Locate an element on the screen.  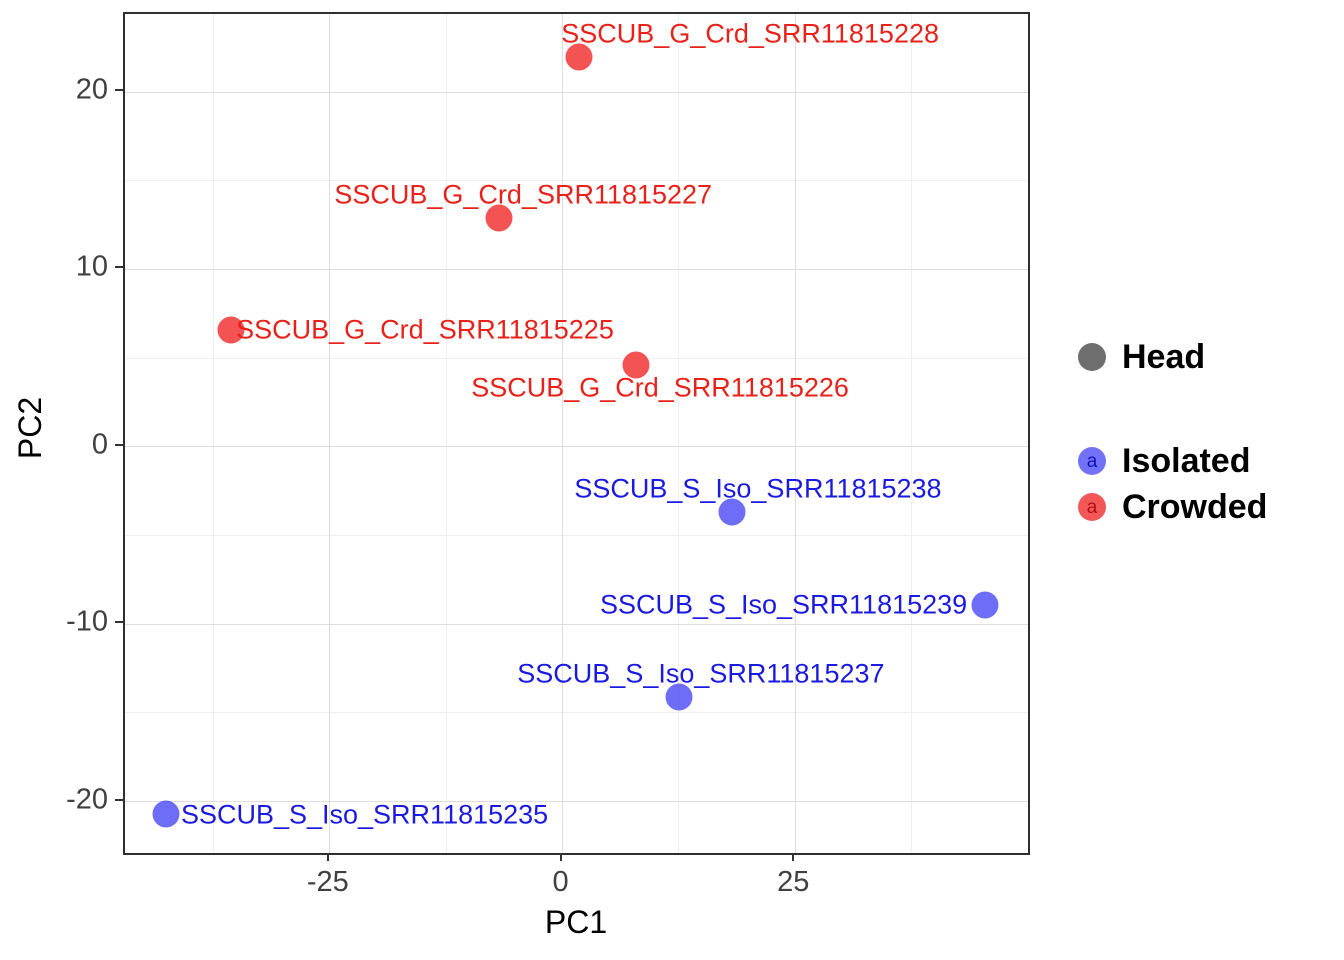
x-tick-label: 0 is located at coordinates (560, 882).